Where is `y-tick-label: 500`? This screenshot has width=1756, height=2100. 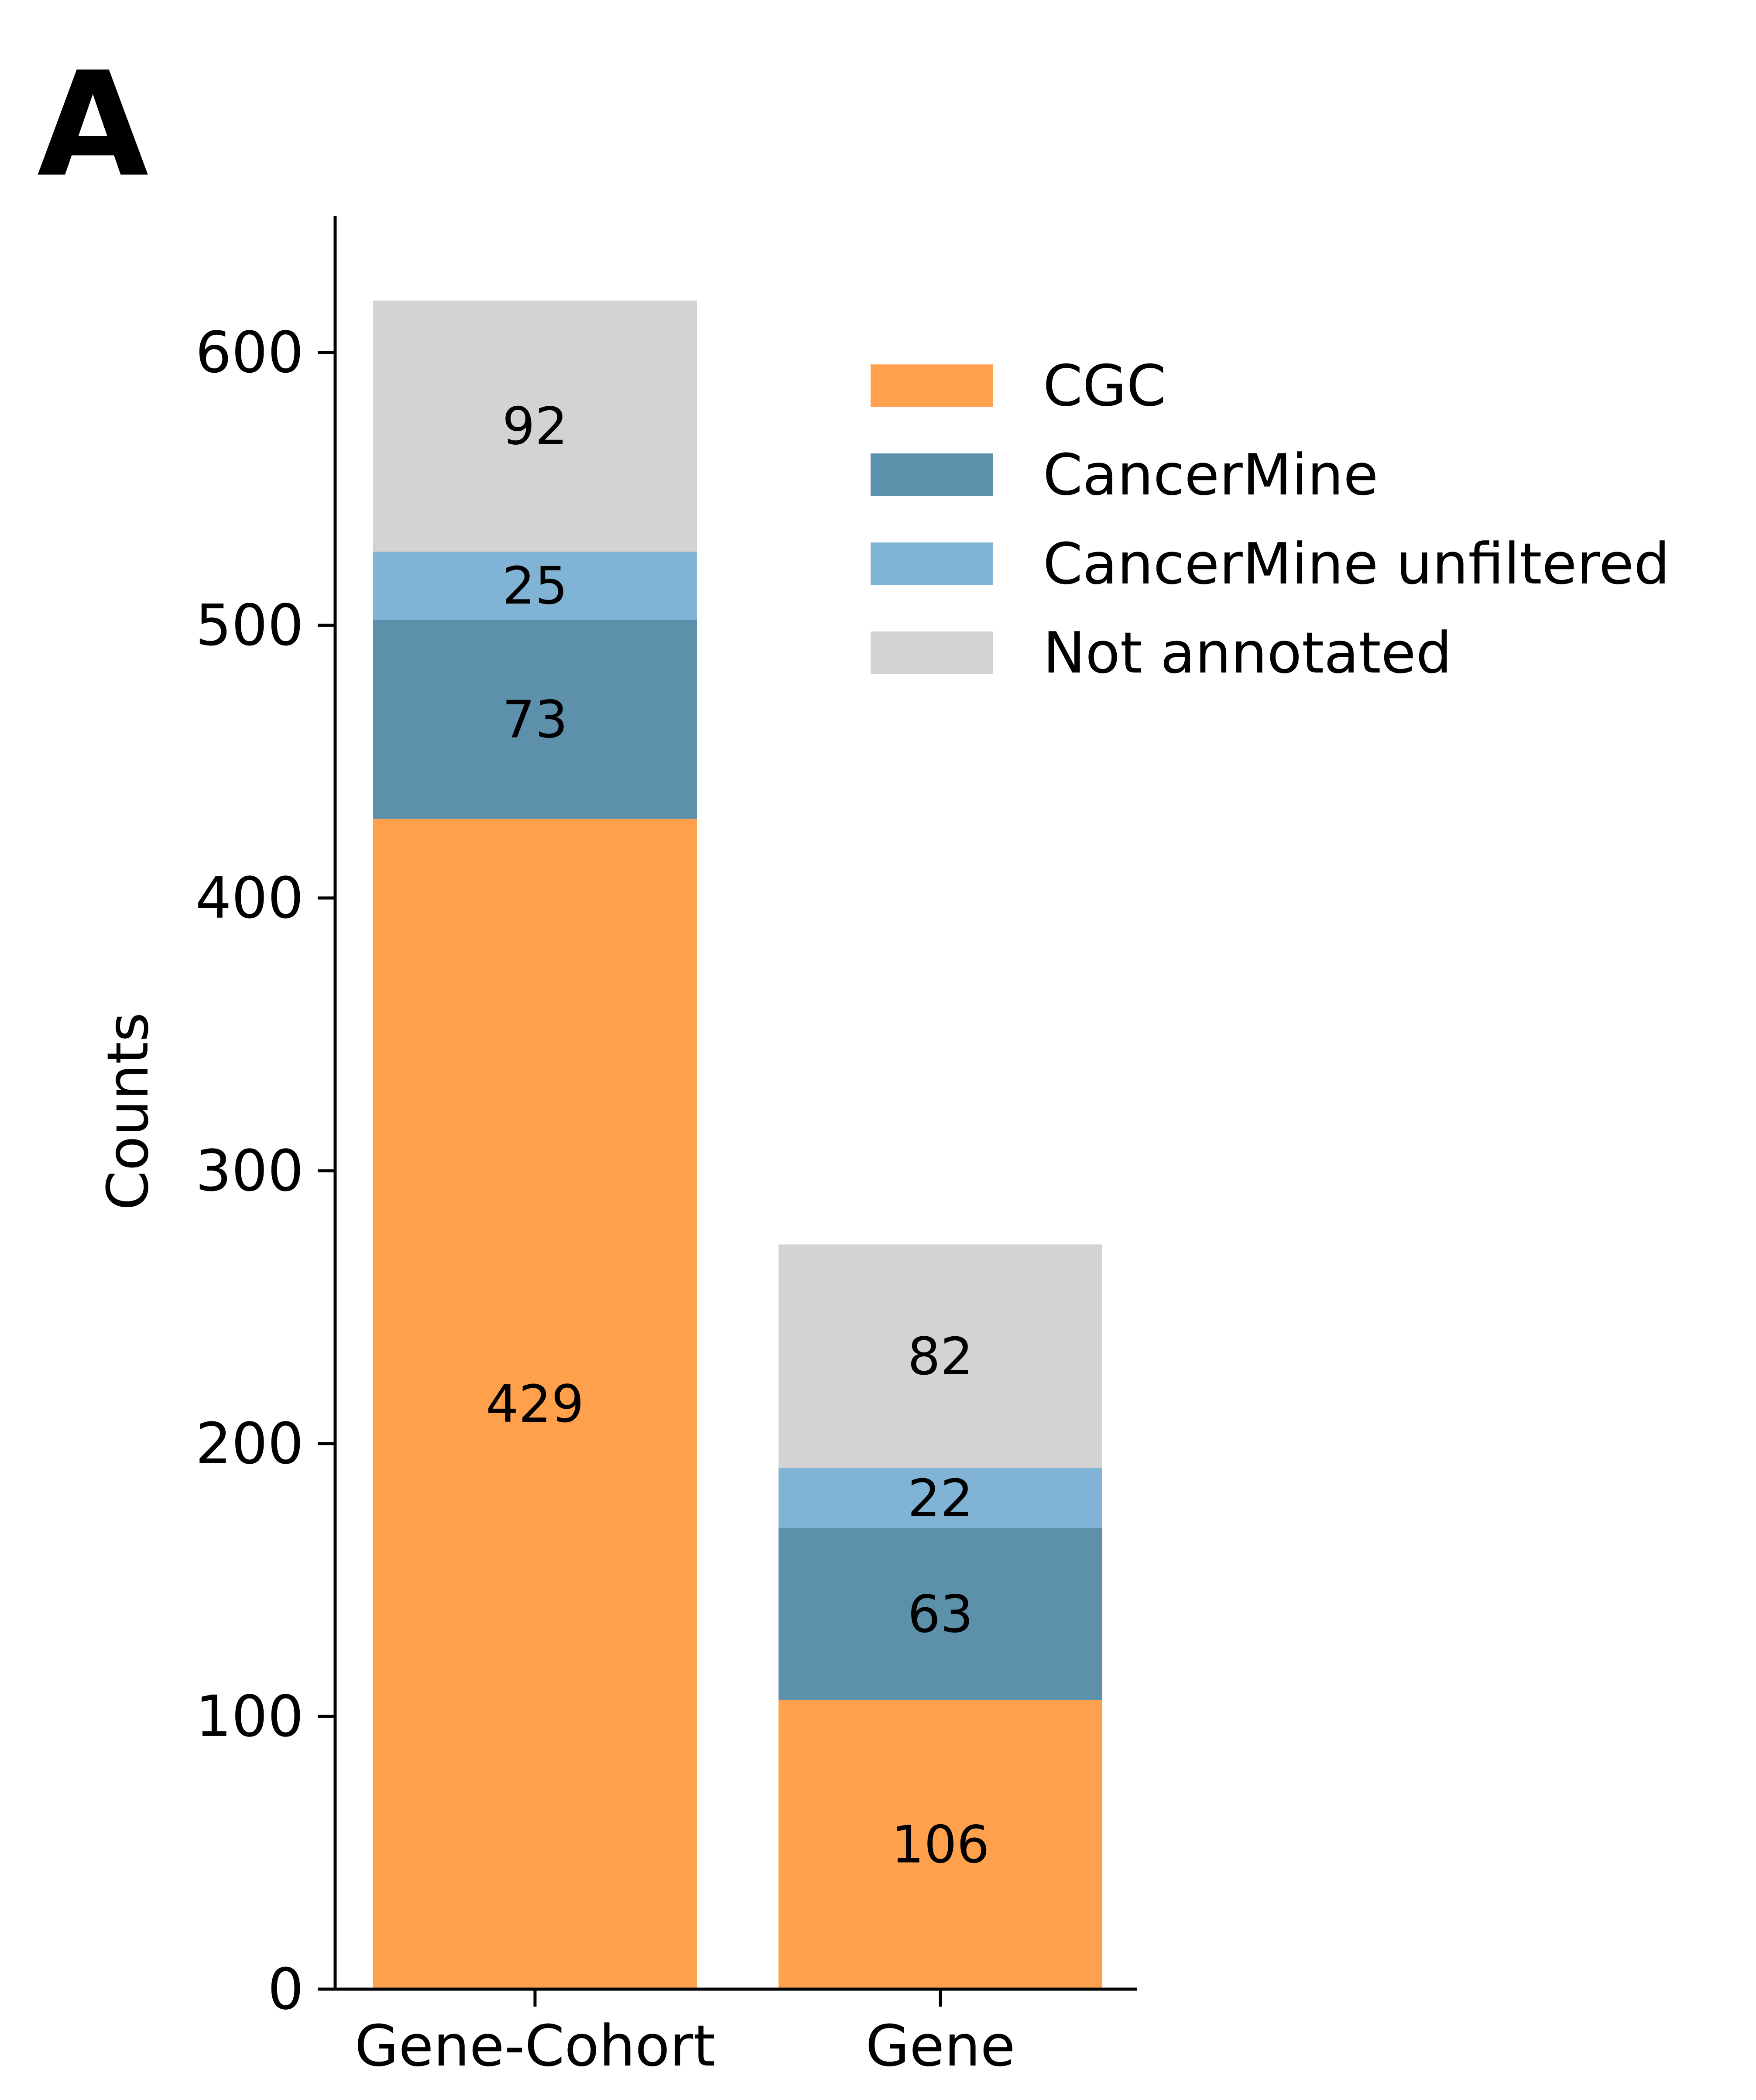
y-tick-label: 500 is located at coordinates (250, 625).